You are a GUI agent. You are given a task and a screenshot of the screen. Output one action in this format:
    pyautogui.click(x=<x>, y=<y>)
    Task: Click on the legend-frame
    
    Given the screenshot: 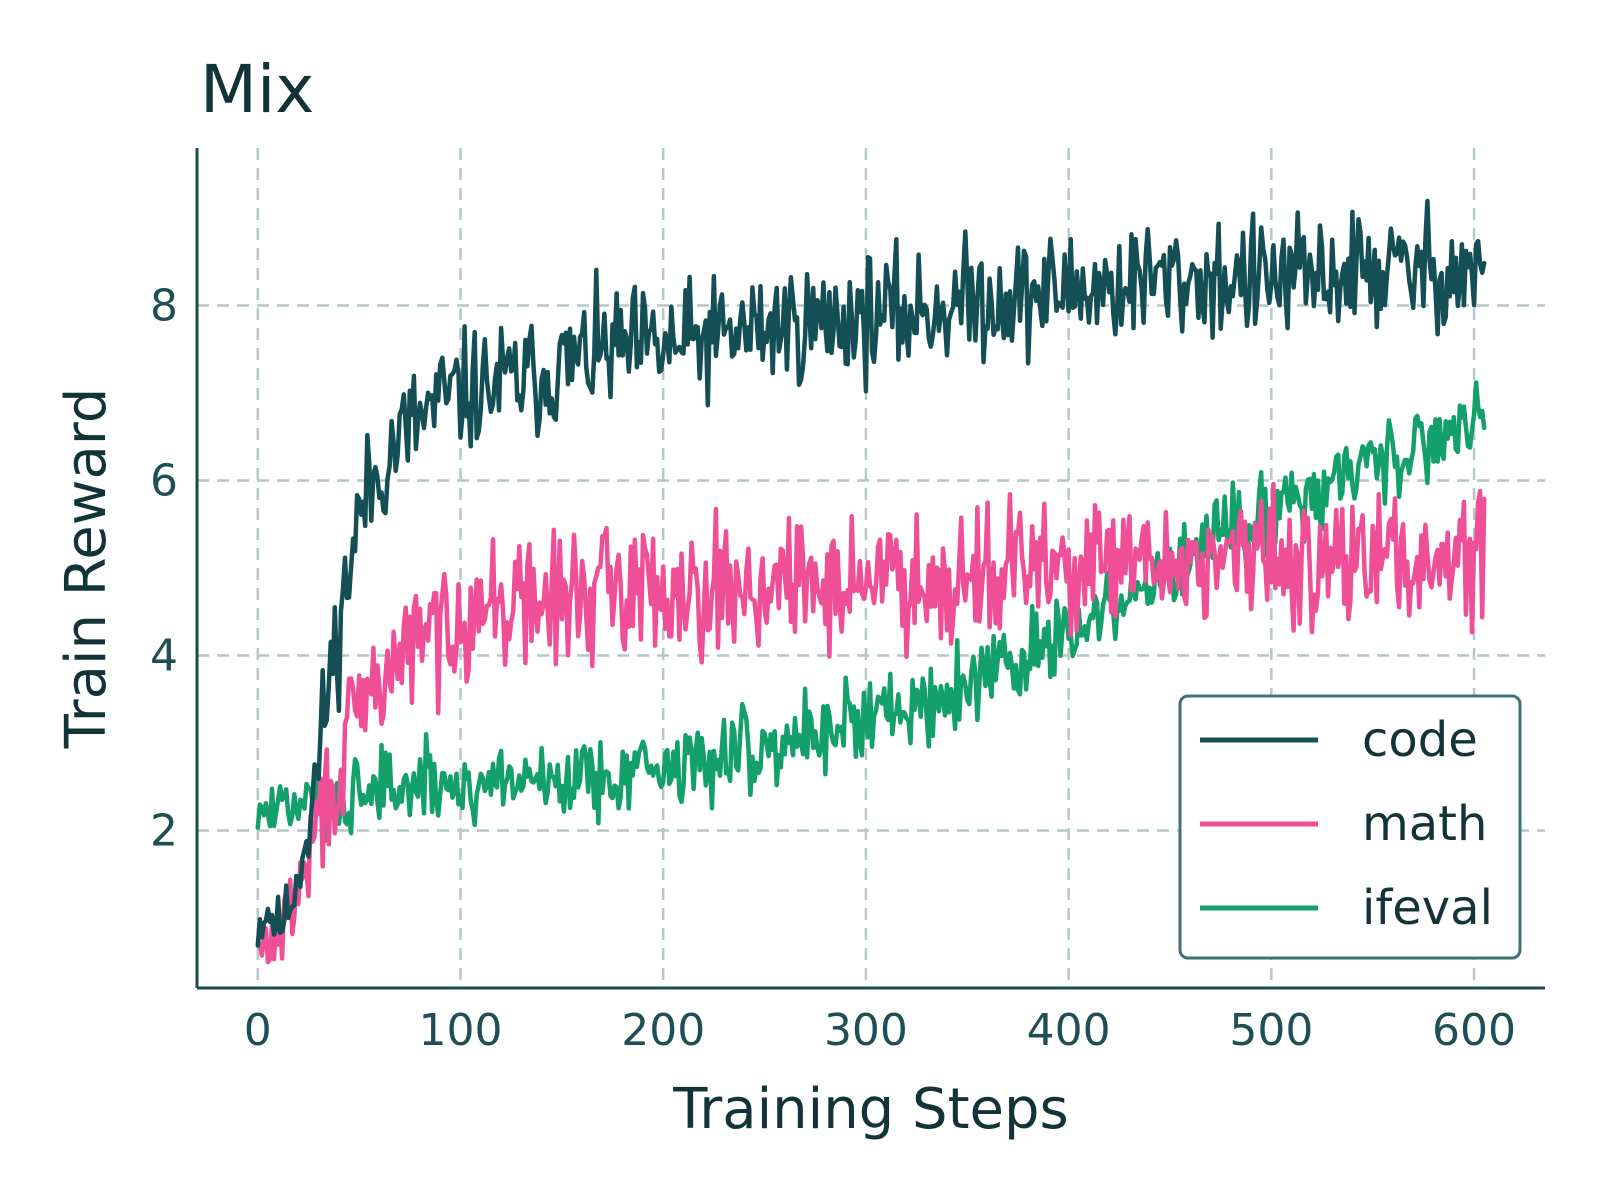 What is the action you would take?
    pyautogui.click(x=1350, y=827)
    